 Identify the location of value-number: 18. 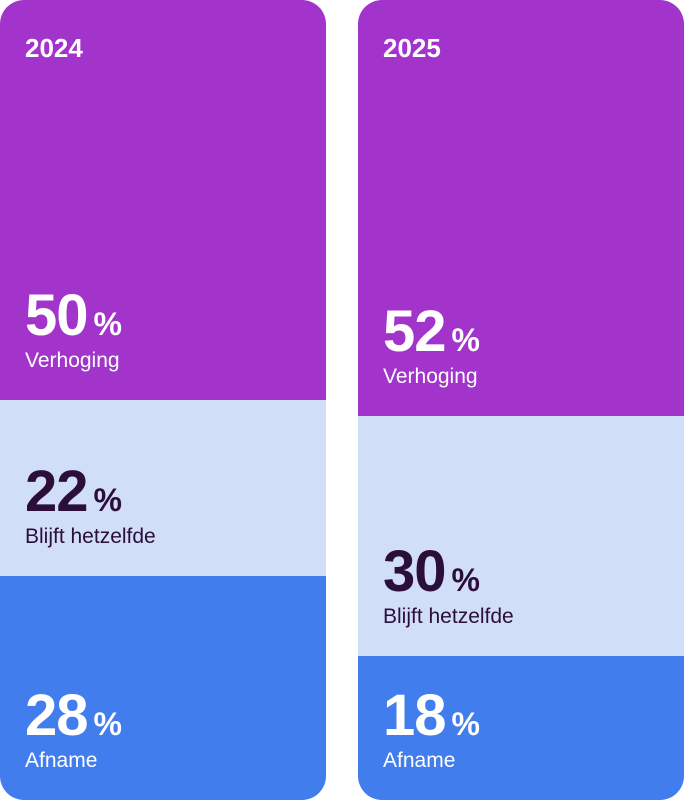
(415, 715).